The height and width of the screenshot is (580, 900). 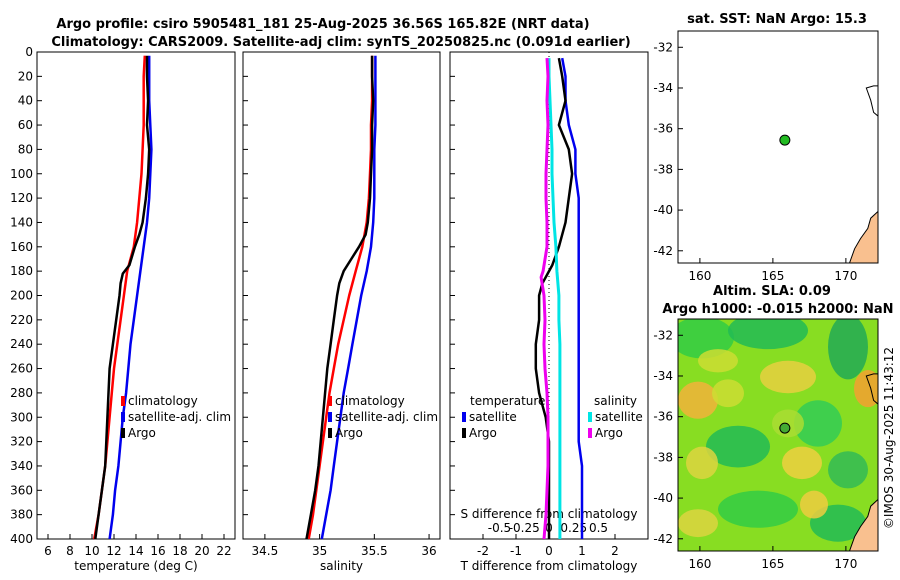 I want to click on temperature-legend-title: temperature, so click(x=507, y=401).